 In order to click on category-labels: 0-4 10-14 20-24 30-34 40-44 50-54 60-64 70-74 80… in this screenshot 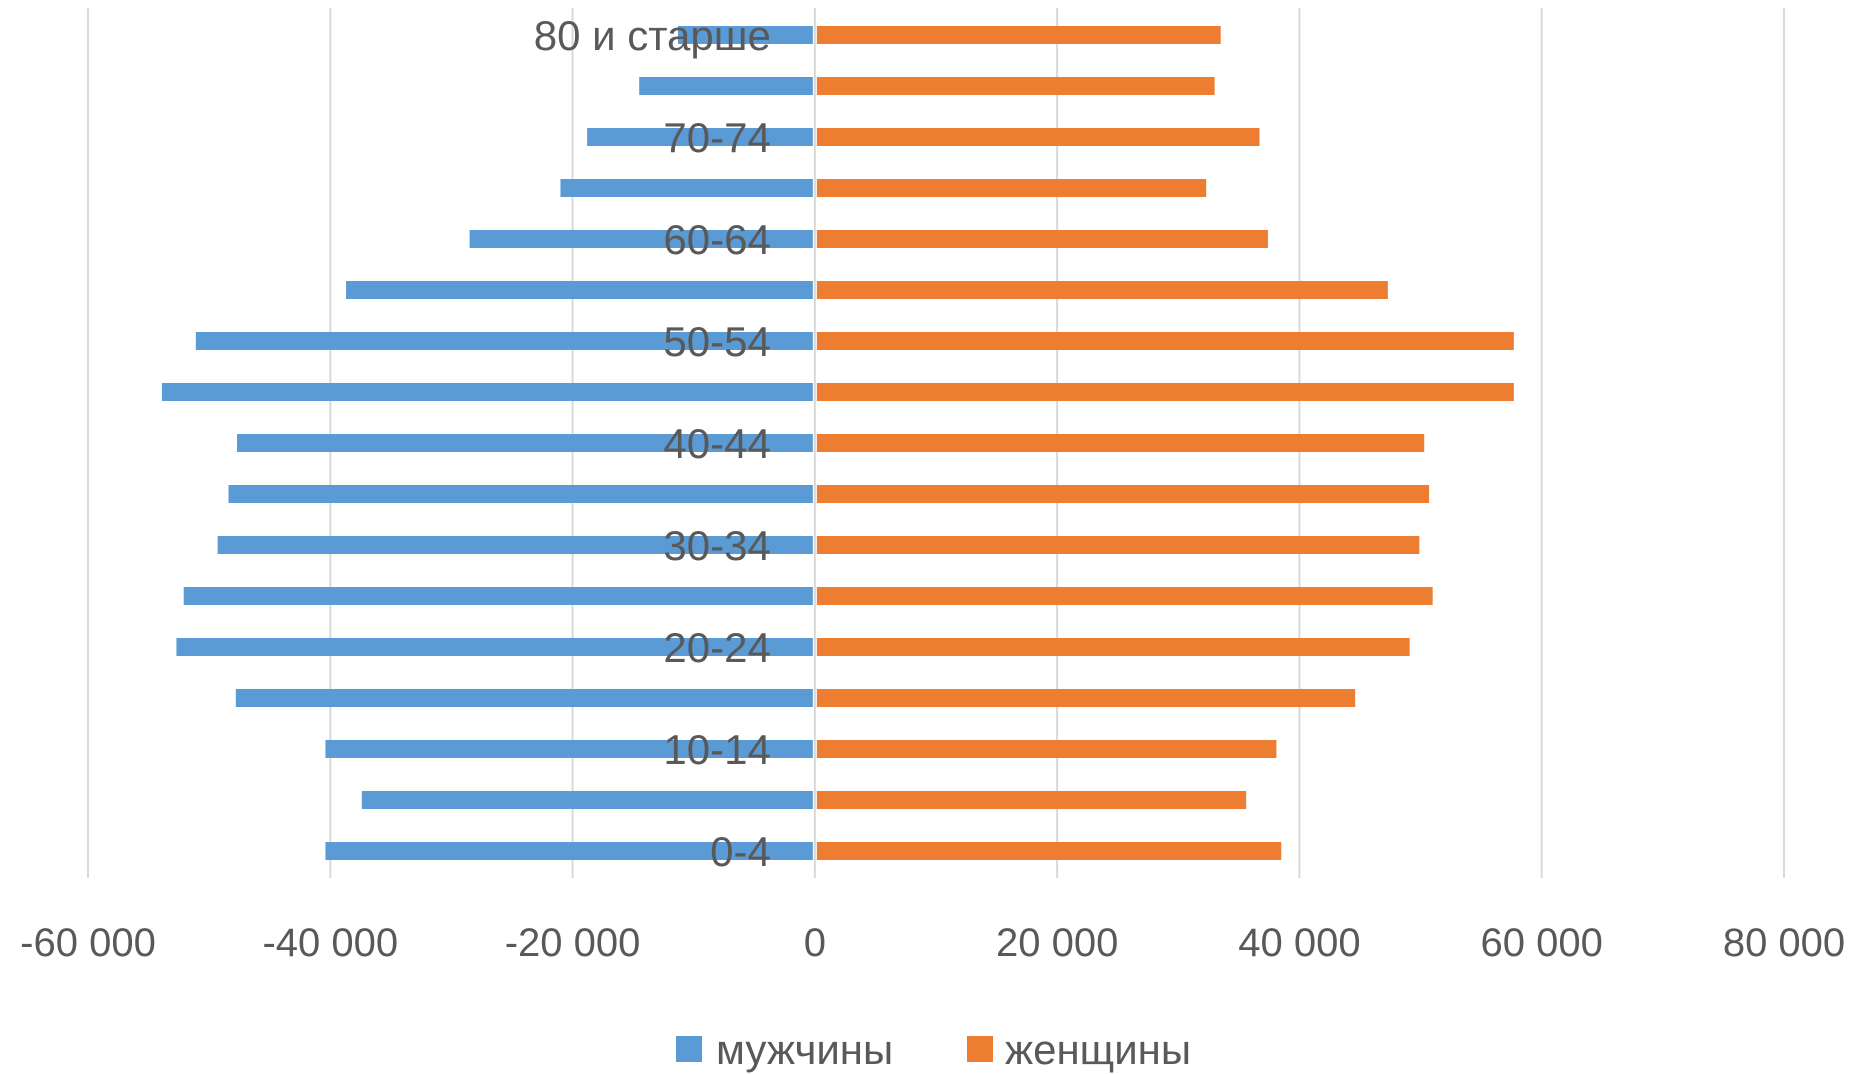, I will do `click(652, 443)`.